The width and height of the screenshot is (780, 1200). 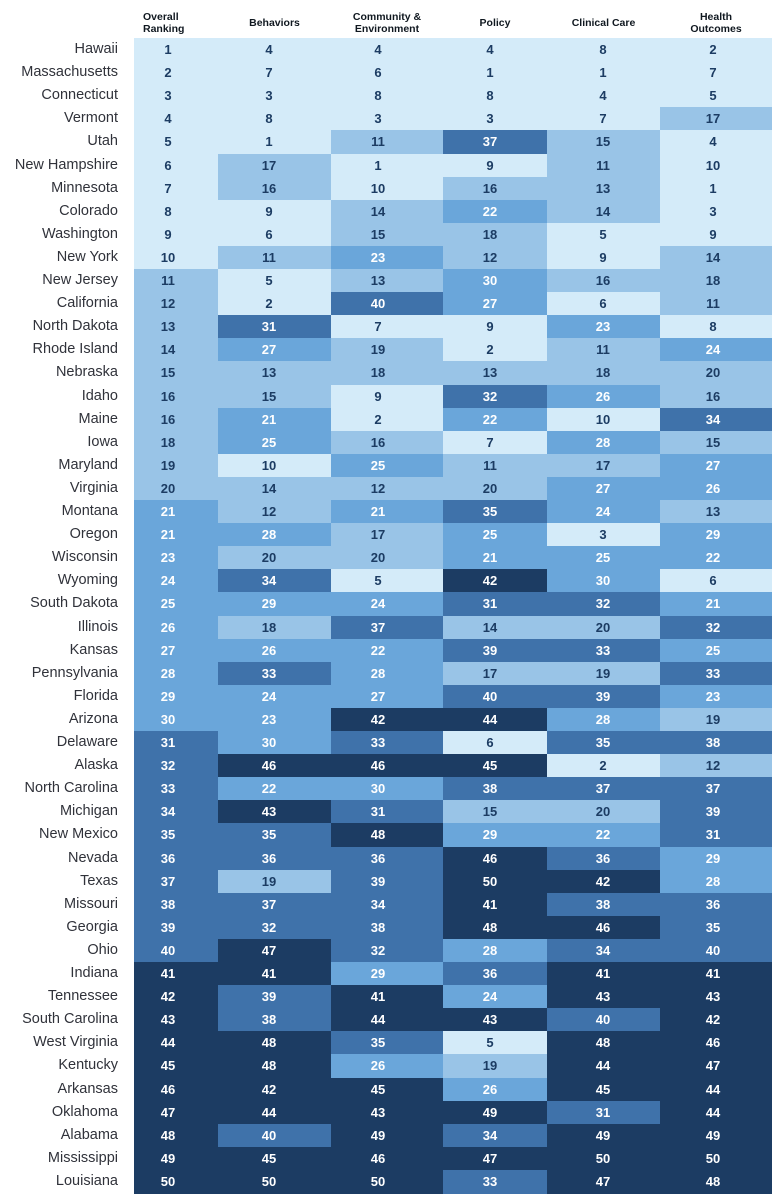 What do you see at coordinates (490, 73) in the screenshot?
I see `rank-value: 1` at bounding box center [490, 73].